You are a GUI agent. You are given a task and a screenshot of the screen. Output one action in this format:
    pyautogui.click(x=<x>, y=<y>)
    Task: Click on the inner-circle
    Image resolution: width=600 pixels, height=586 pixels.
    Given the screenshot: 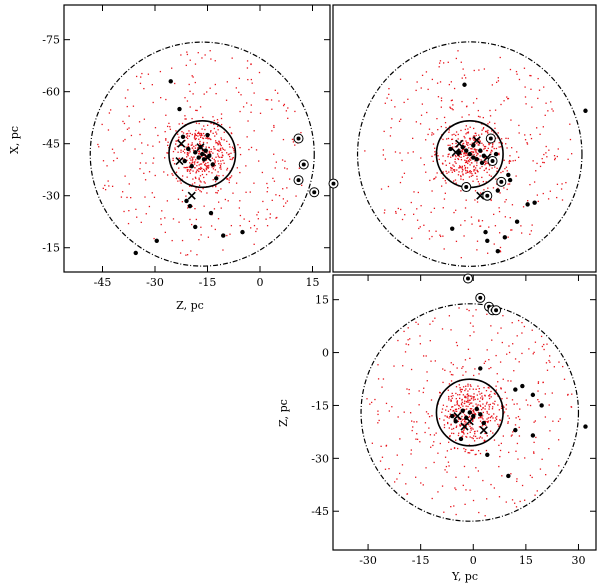 What is the action you would take?
    pyautogui.click(x=202, y=154)
    